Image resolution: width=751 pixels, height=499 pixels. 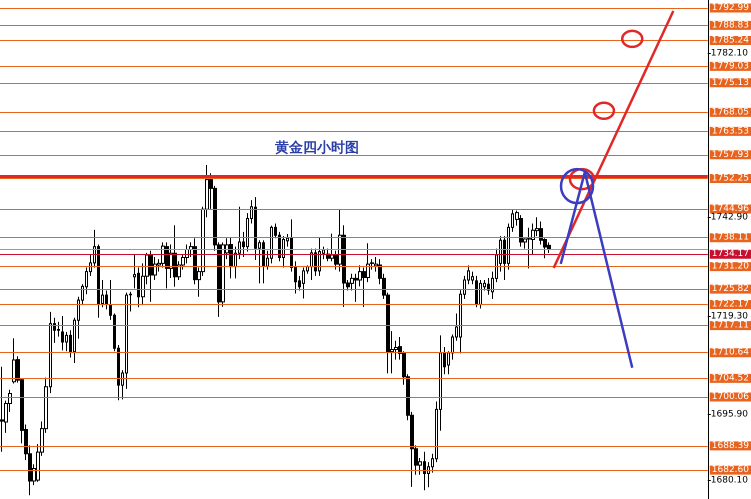 What do you see at coordinates (731, 7) in the screenshot?
I see `ref-line-label: 1792.99` at bounding box center [731, 7].